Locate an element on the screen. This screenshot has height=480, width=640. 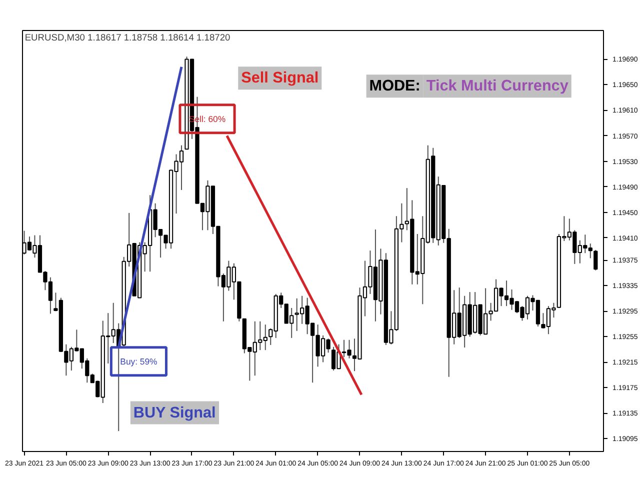
annotation: MODE: is located at coordinates (394, 86).